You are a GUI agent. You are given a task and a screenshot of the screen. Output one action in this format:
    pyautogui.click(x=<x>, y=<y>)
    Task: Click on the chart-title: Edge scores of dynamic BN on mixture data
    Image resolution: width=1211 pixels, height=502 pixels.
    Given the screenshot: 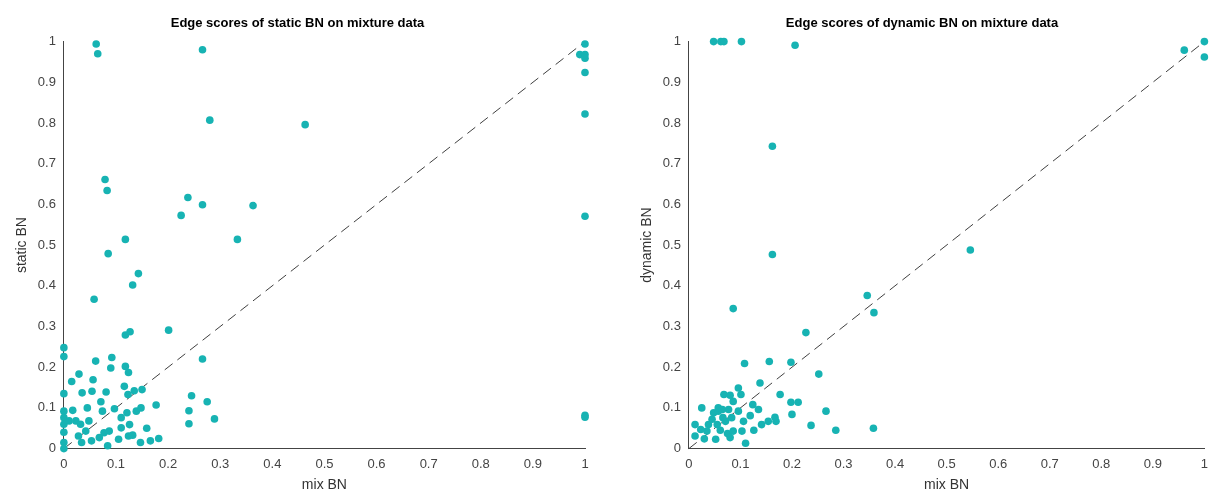 What is the action you would take?
    pyautogui.click(x=922, y=23)
    